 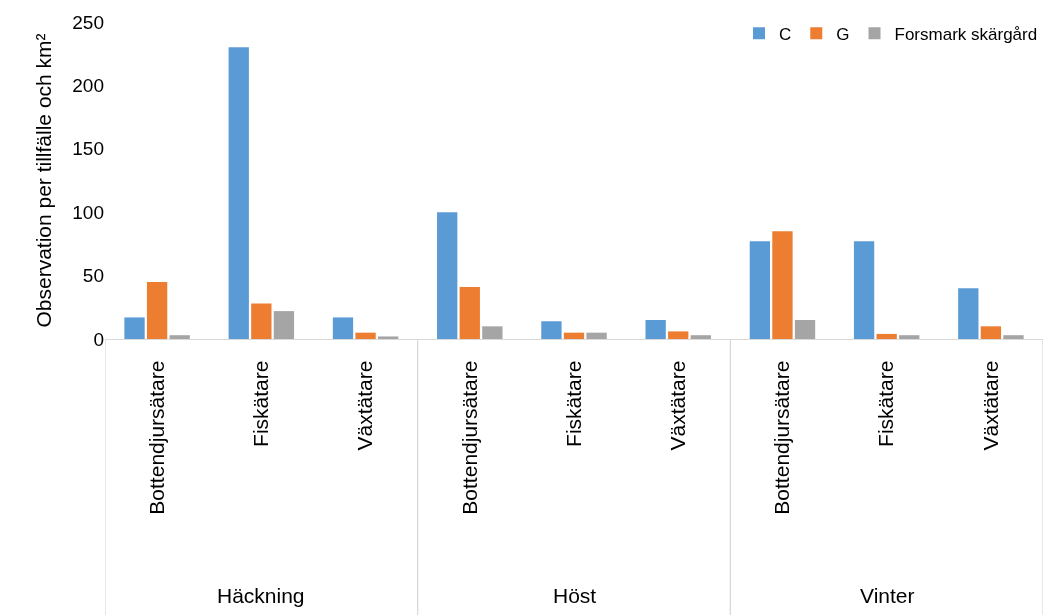 I want to click on text: Vinter, so click(x=887, y=595).